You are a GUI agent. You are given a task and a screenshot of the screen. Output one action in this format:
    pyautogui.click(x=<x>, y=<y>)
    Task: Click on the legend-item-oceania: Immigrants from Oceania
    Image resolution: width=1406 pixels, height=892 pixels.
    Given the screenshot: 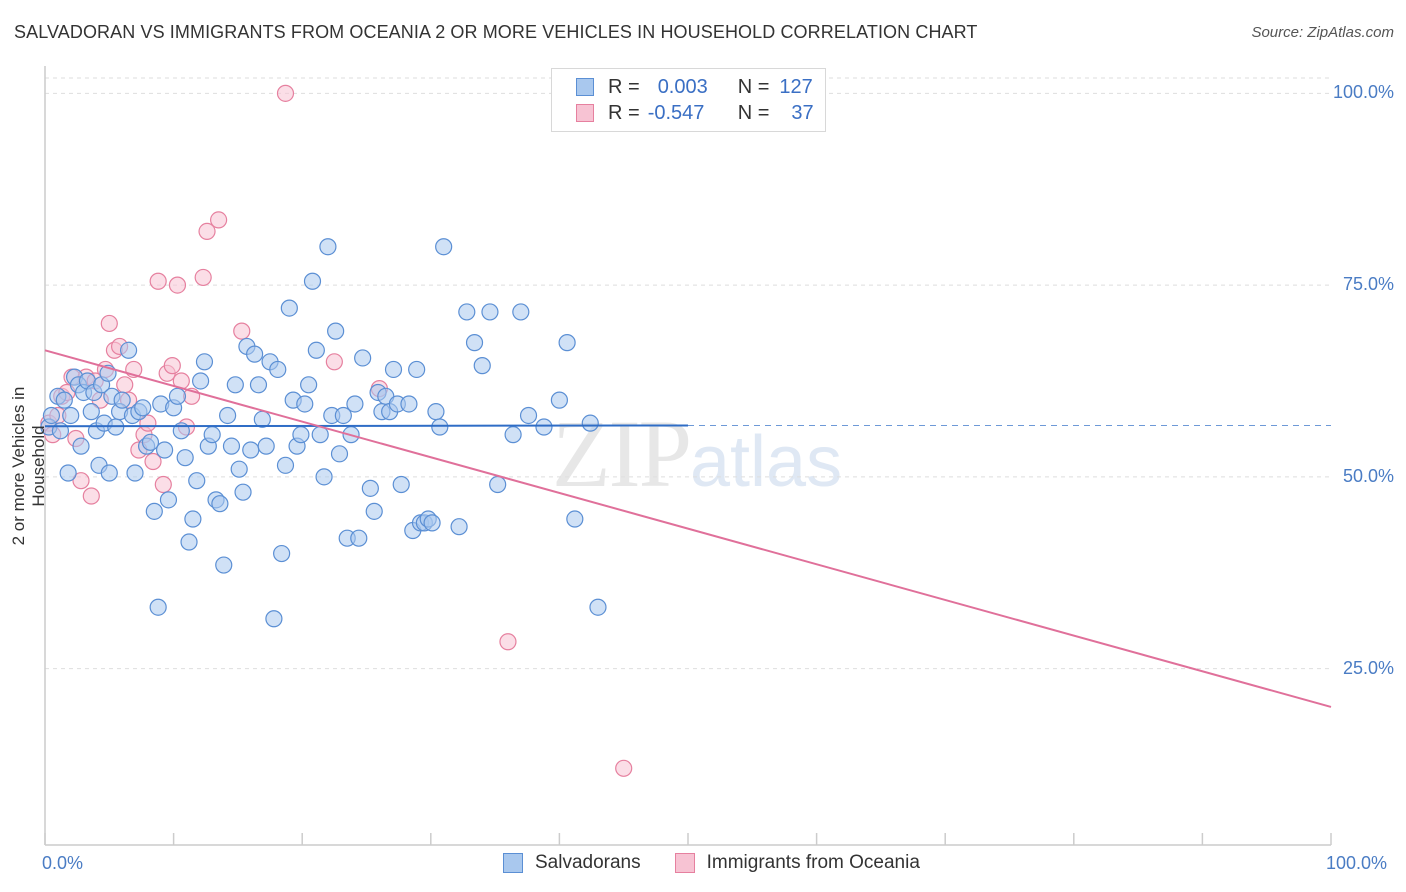 What is the action you would take?
    pyautogui.click(x=797, y=863)
    